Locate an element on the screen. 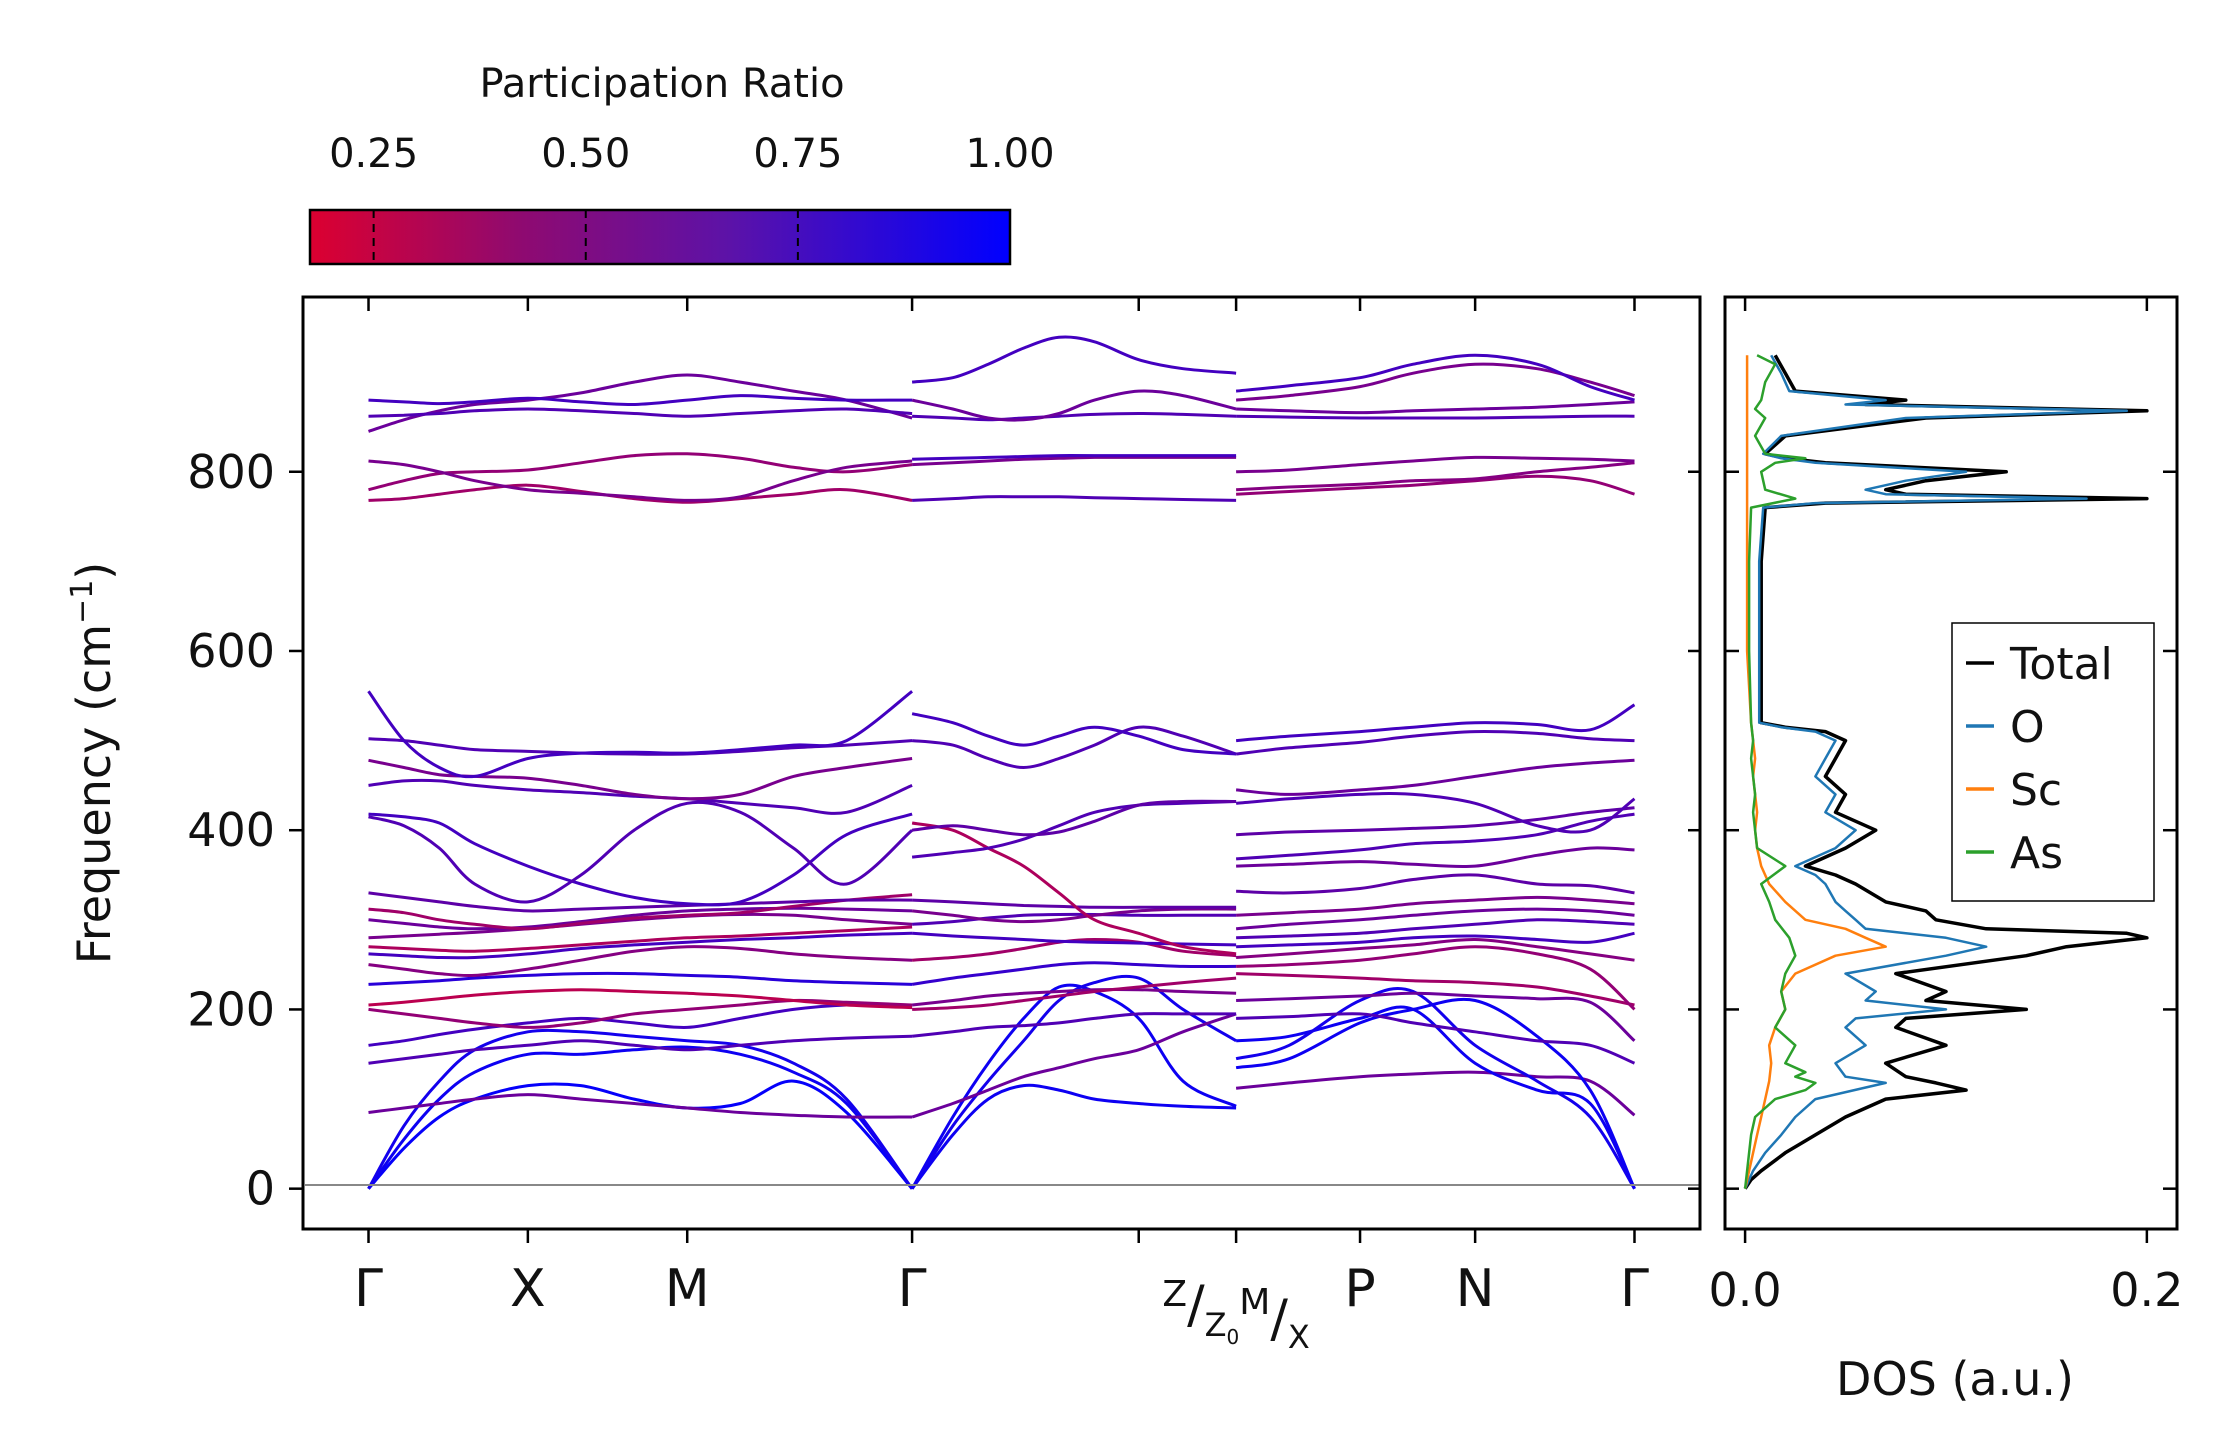 The image size is (2240, 1455). colorbar-gradient is located at coordinates (660, 237).